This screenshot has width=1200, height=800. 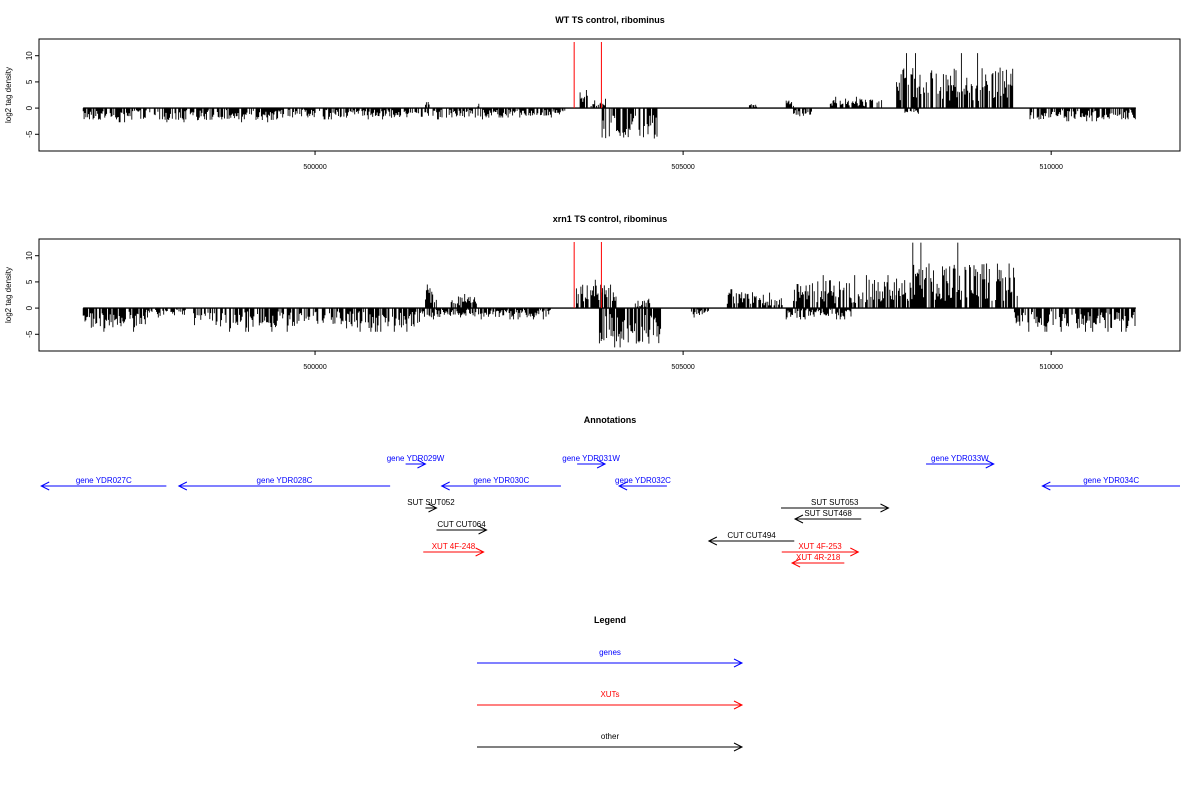 I want to click on feature-label: gene YDR028C, so click(x=285, y=480).